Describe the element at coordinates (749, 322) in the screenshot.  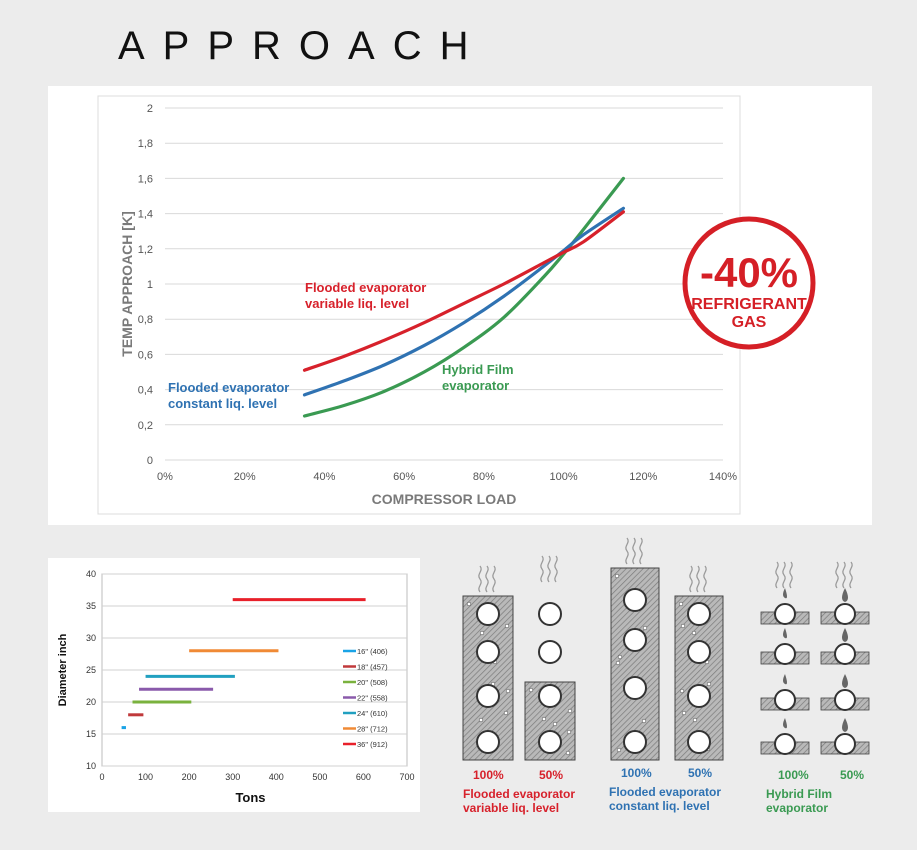
I see `badge-line3: GAS` at that location.